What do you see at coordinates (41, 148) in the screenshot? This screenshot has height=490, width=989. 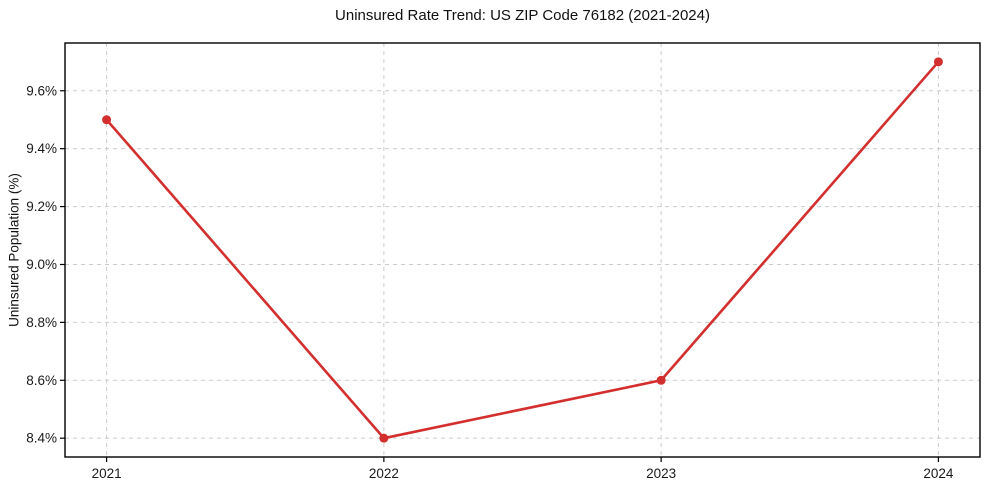 I see `y-tick-label: 9.4%` at bounding box center [41, 148].